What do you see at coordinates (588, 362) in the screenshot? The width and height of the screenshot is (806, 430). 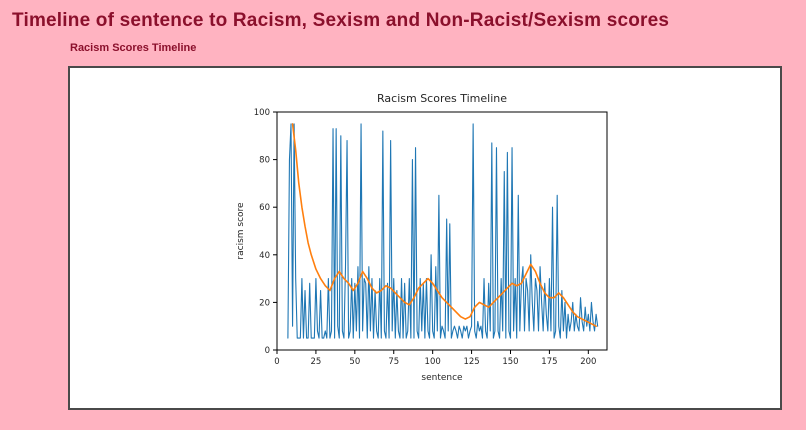 I see `svg-text: 200` at bounding box center [588, 362].